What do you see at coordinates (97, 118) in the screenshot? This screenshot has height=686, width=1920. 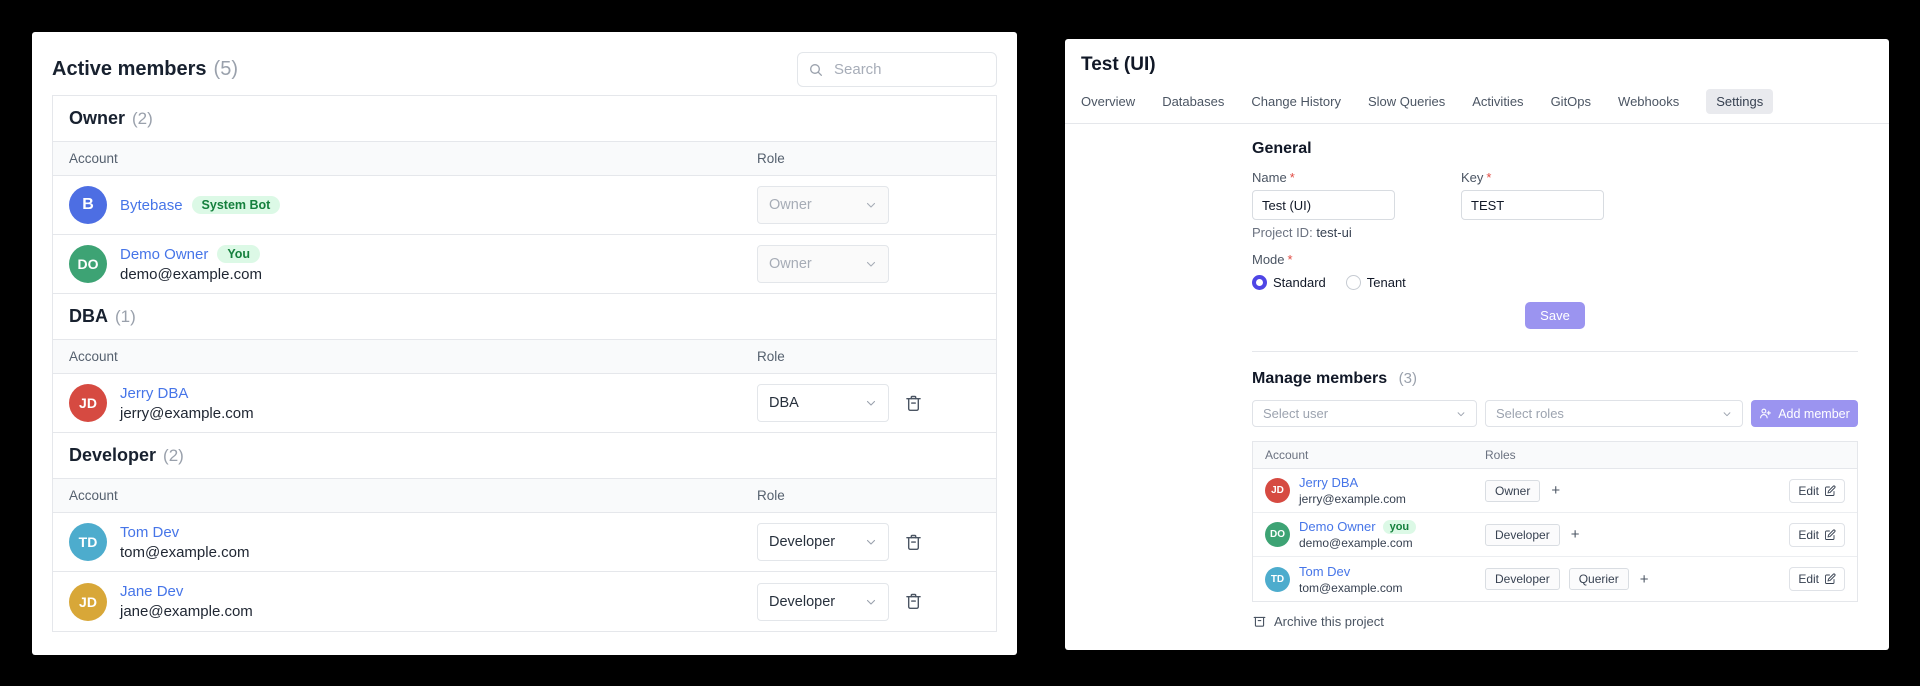 I see `section-name: Owner` at bounding box center [97, 118].